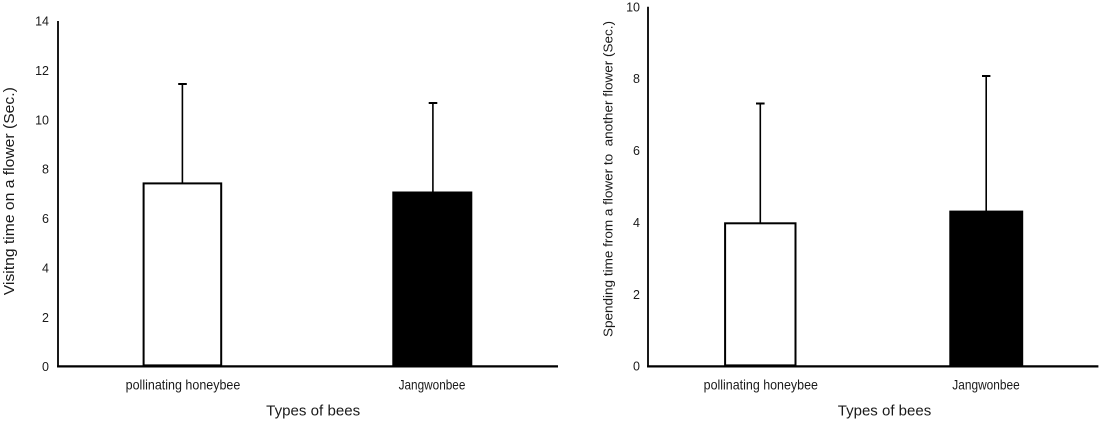 This screenshot has width=1101, height=428. I want to click on svg-text: 14, so click(42, 22).